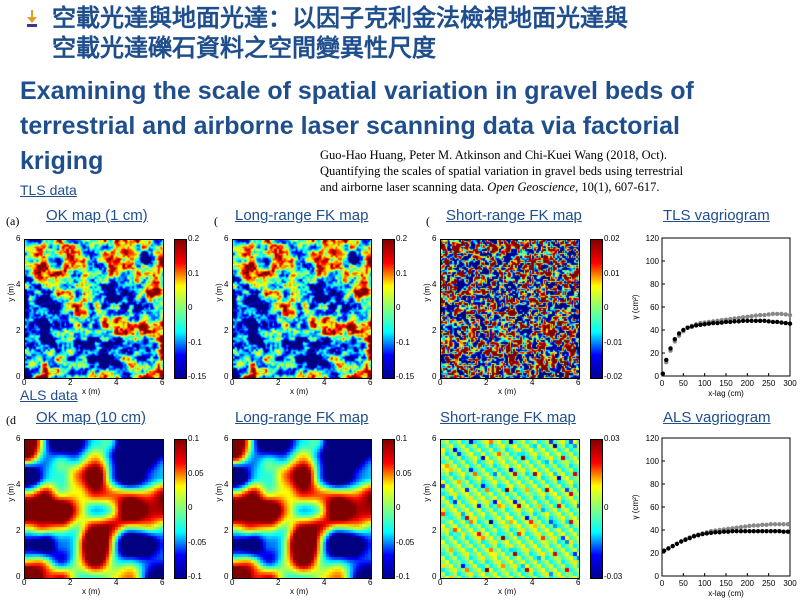 The image size is (800, 600). What do you see at coordinates (508, 417) in the screenshot?
I see `als-short-range-label: Short-range FK map` at bounding box center [508, 417].